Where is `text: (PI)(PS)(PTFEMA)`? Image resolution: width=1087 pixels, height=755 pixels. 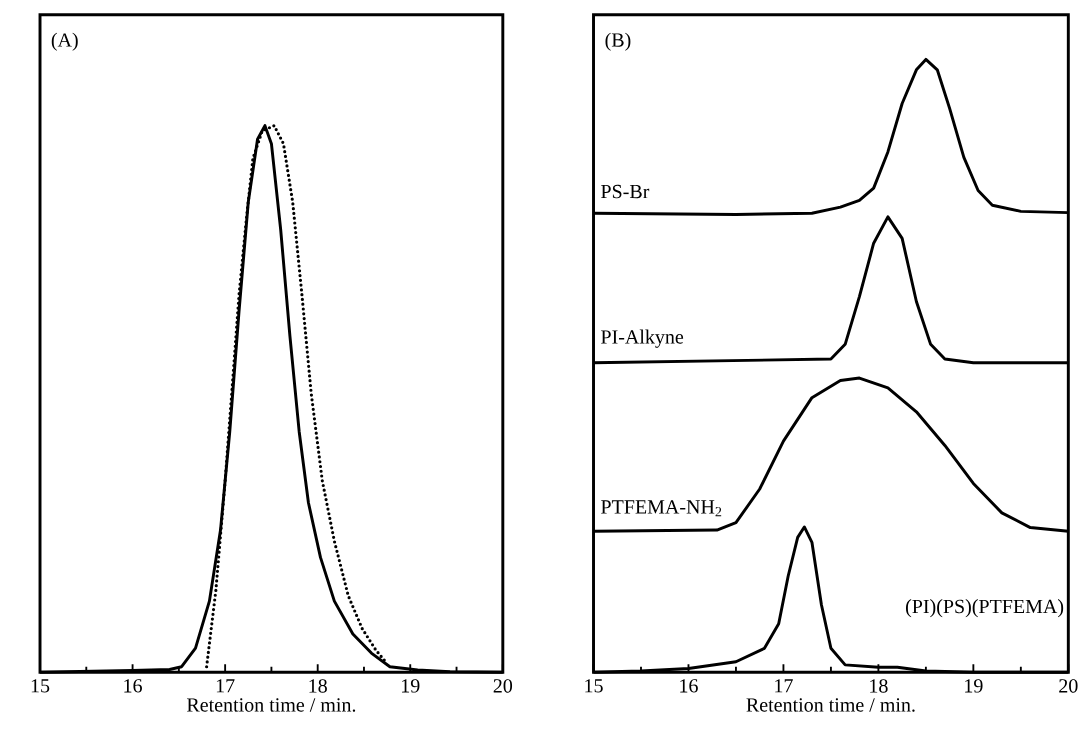
text: (PI)(PS)(PTFEMA) is located at coordinates (984, 608).